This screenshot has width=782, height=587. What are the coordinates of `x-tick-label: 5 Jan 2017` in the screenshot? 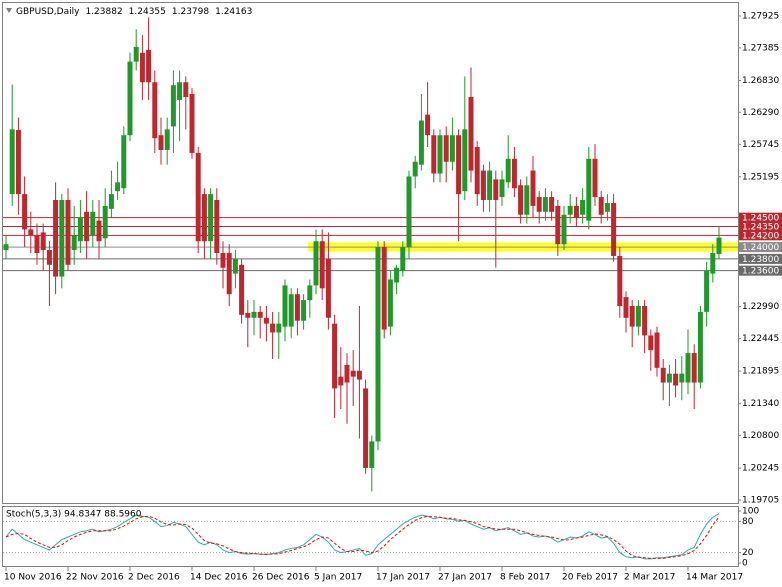 It's located at (338, 578).